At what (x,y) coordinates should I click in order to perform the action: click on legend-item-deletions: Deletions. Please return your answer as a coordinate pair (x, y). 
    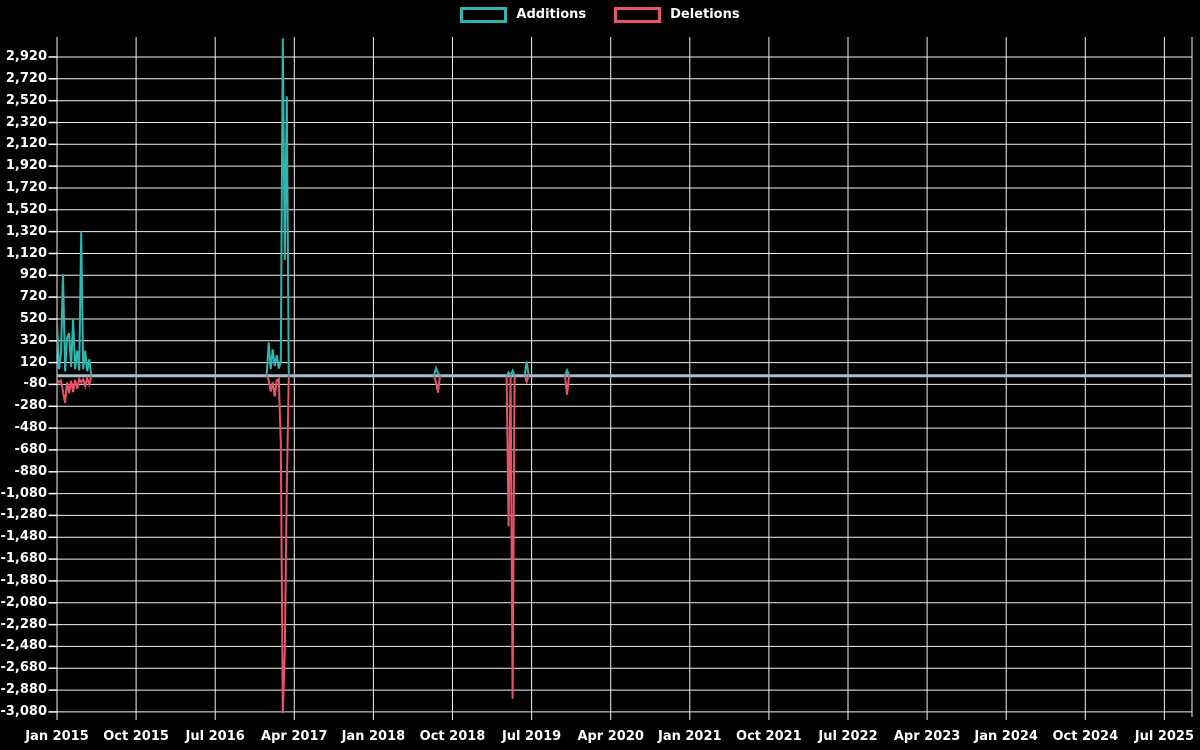
    Looking at the image, I should click on (677, 15).